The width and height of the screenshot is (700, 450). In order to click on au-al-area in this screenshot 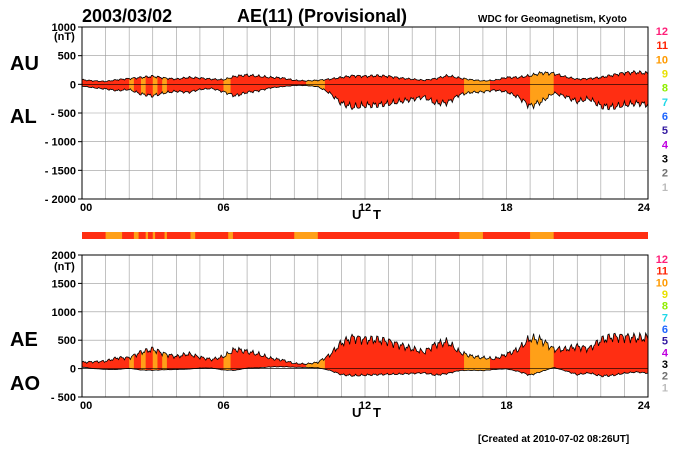, I will do `click(365, 90)`.